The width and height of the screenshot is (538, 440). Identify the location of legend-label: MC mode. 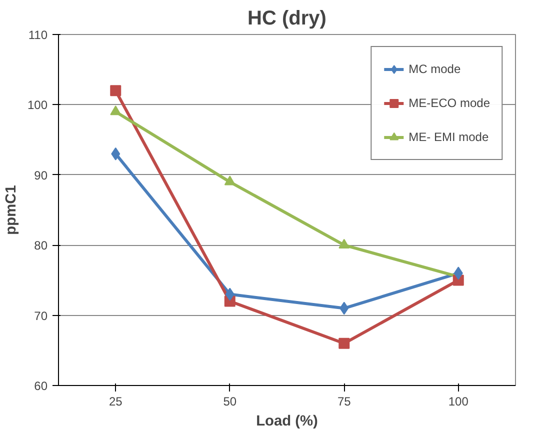
(434, 69).